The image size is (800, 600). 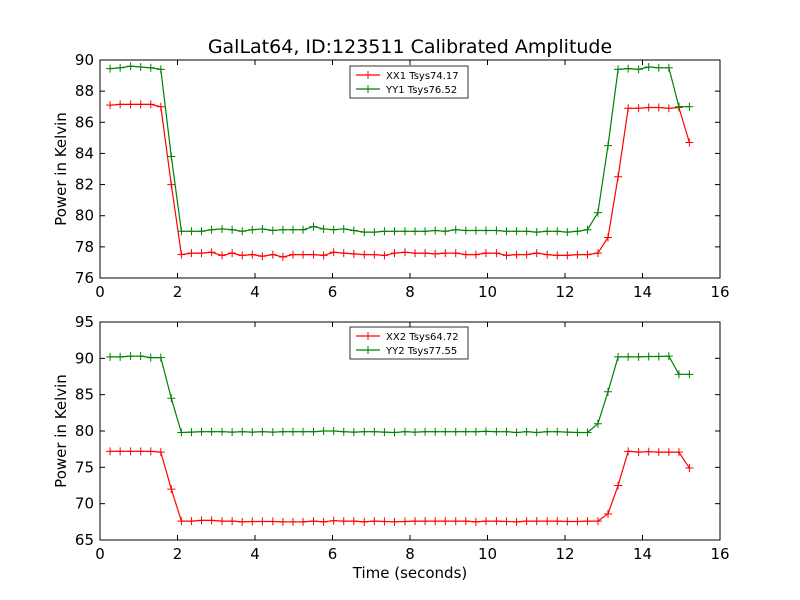 What do you see at coordinates (410, 47) in the screenshot?
I see `chart-title: GalLat64, ID:123511 Calibrated Amplitude` at bounding box center [410, 47].